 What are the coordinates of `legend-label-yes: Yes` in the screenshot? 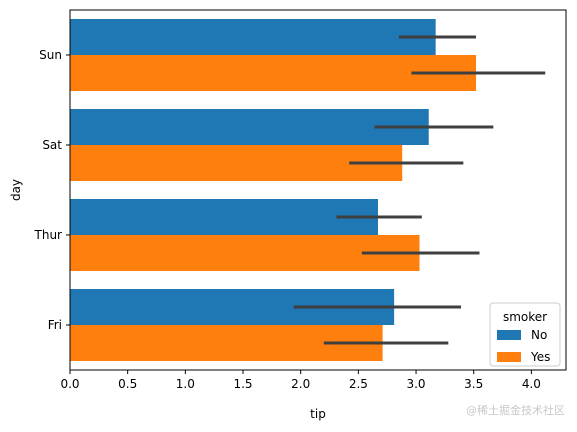 It's located at (540, 357).